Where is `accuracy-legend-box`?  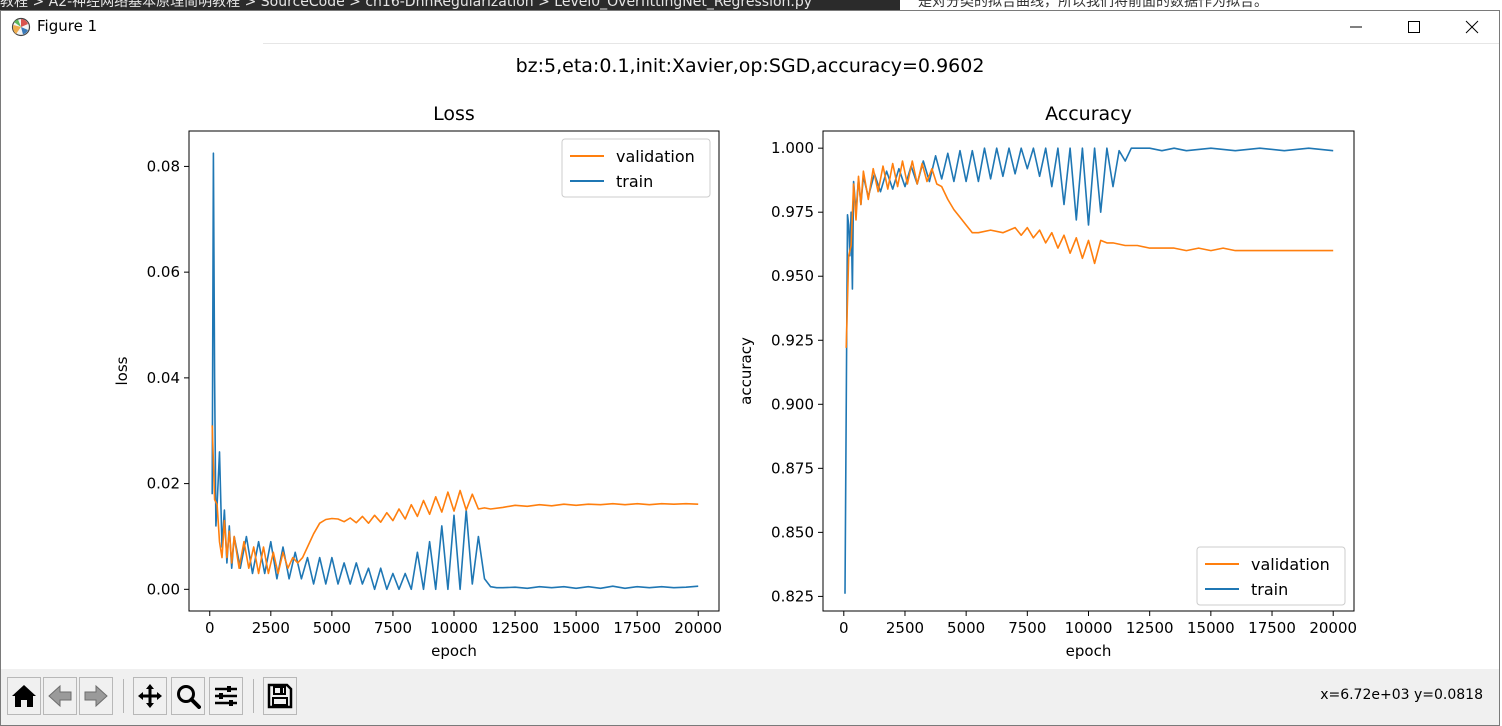
accuracy-legend-box is located at coordinates (1271, 576).